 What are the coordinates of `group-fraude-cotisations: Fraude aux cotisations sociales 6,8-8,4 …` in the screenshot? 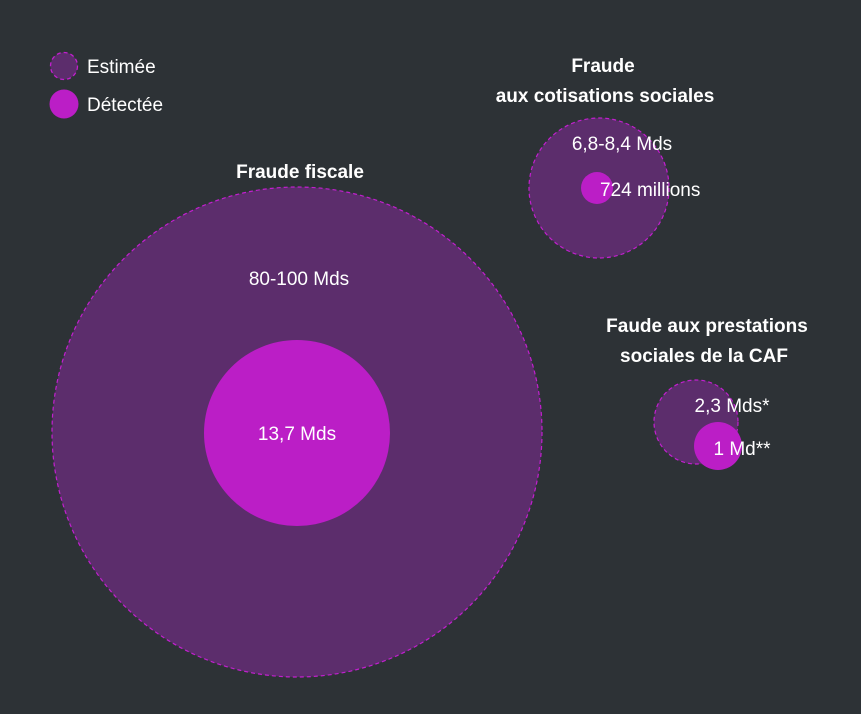 It's located at (605, 157).